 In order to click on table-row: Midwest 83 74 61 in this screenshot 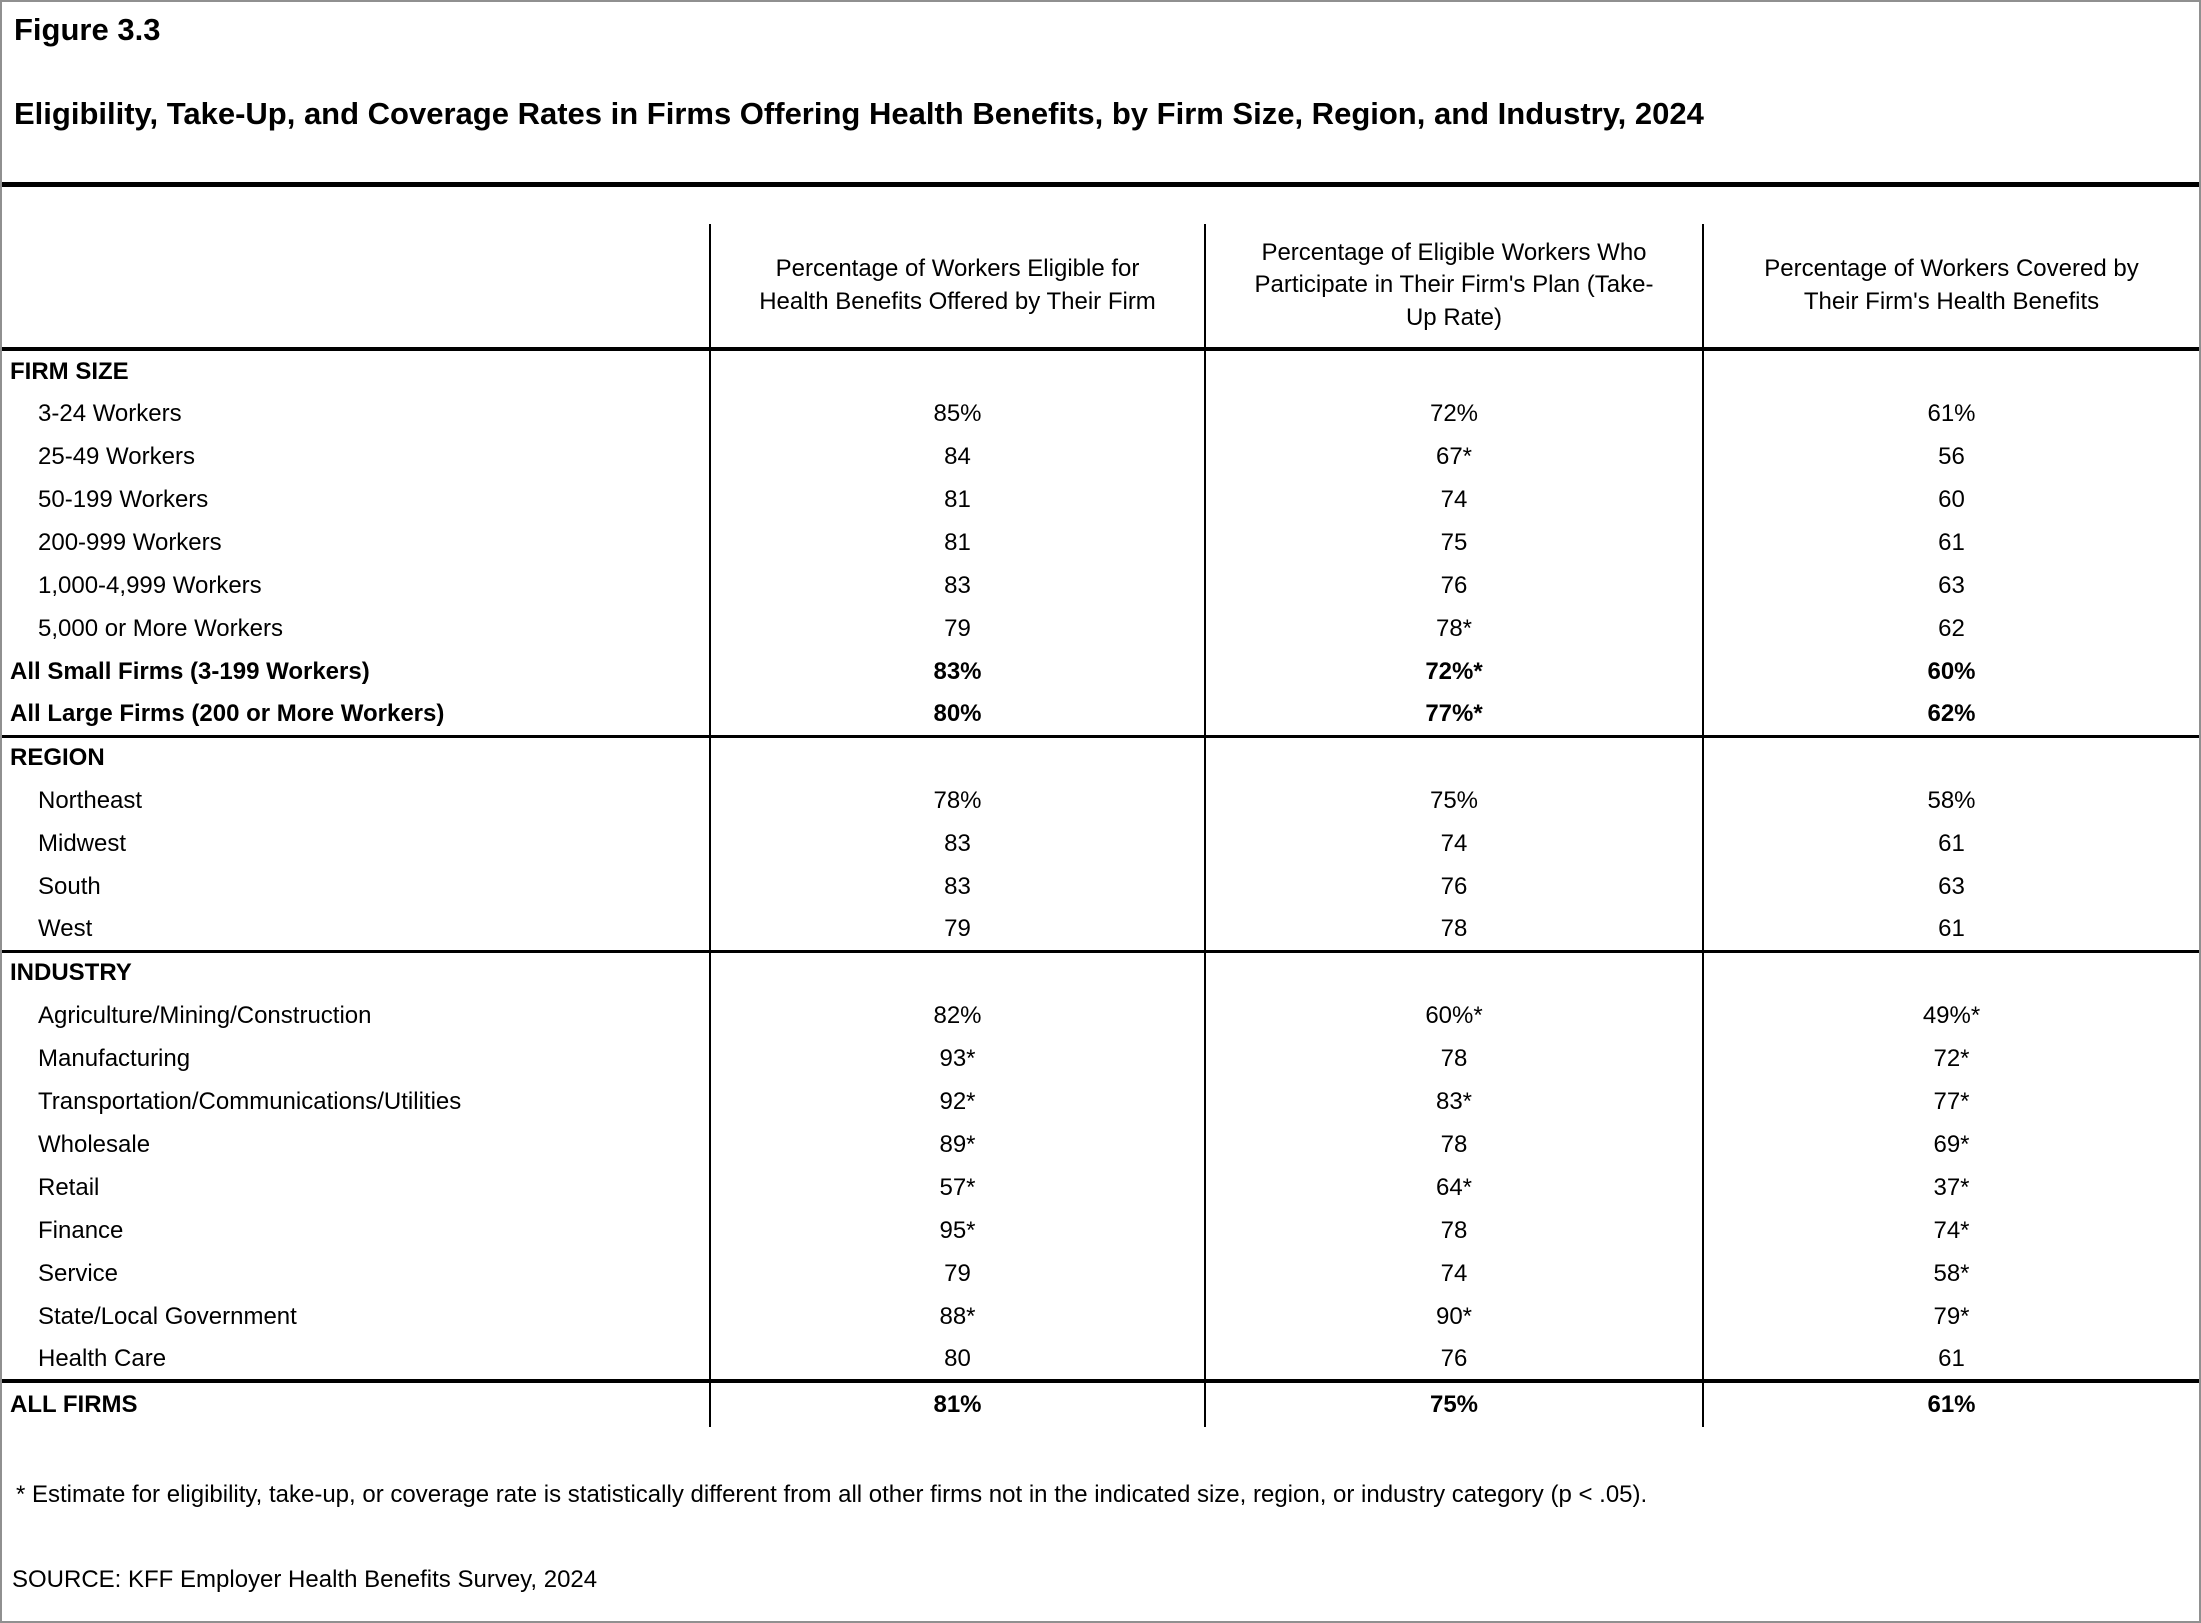, I will do `click(1100, 843)`.